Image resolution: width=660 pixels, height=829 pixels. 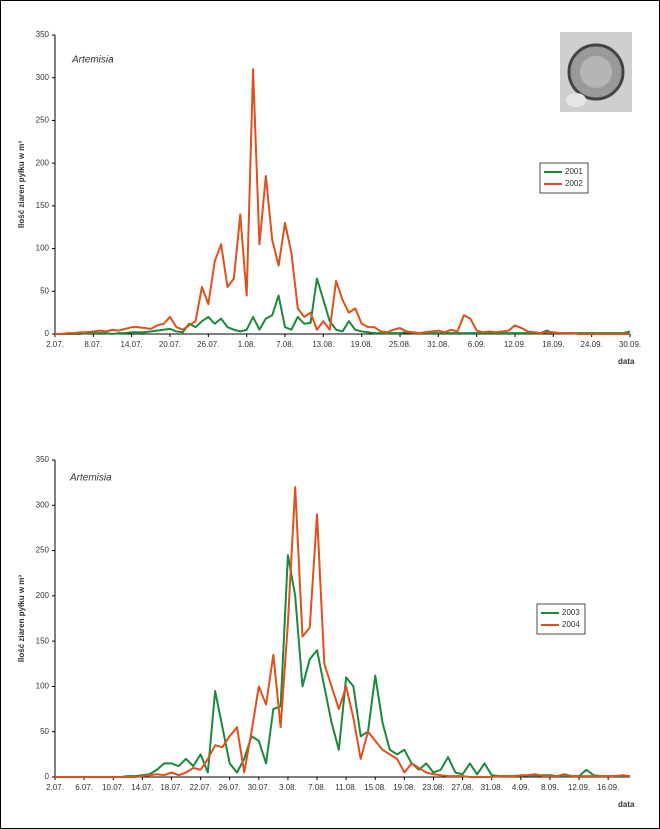 I want to click on pollen-highlight, so click(x=576, y=100).